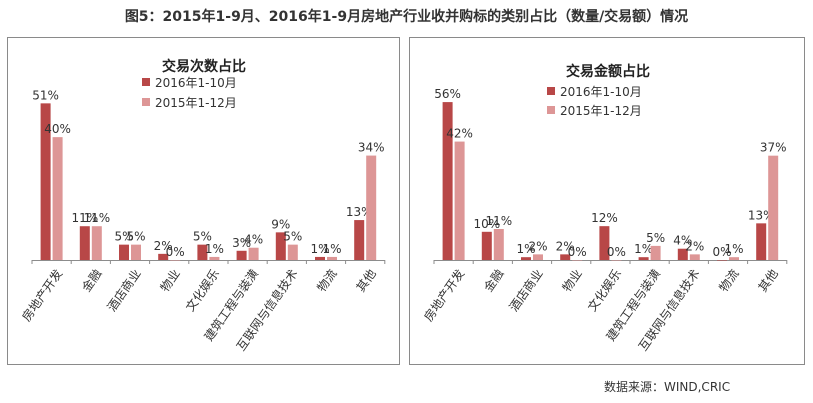 This screenshot has width=813, height=403. I want to click on data-label: 34%, so click(371, 148).